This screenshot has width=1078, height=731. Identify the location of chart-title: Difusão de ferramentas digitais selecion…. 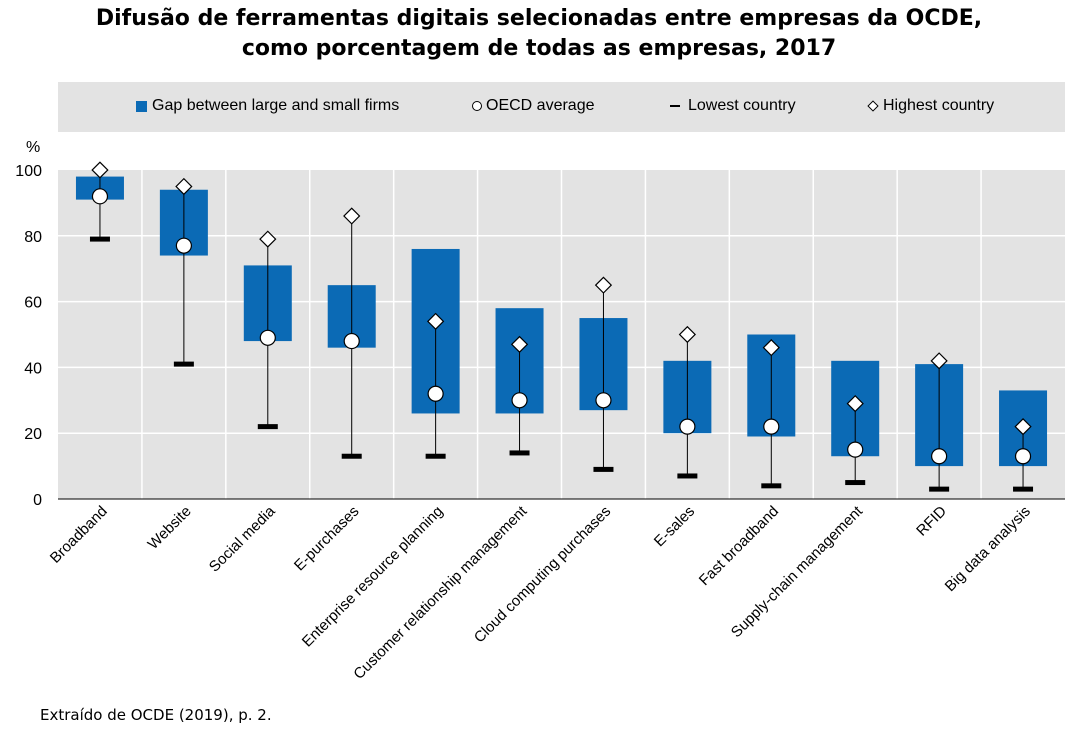
(539, 34).